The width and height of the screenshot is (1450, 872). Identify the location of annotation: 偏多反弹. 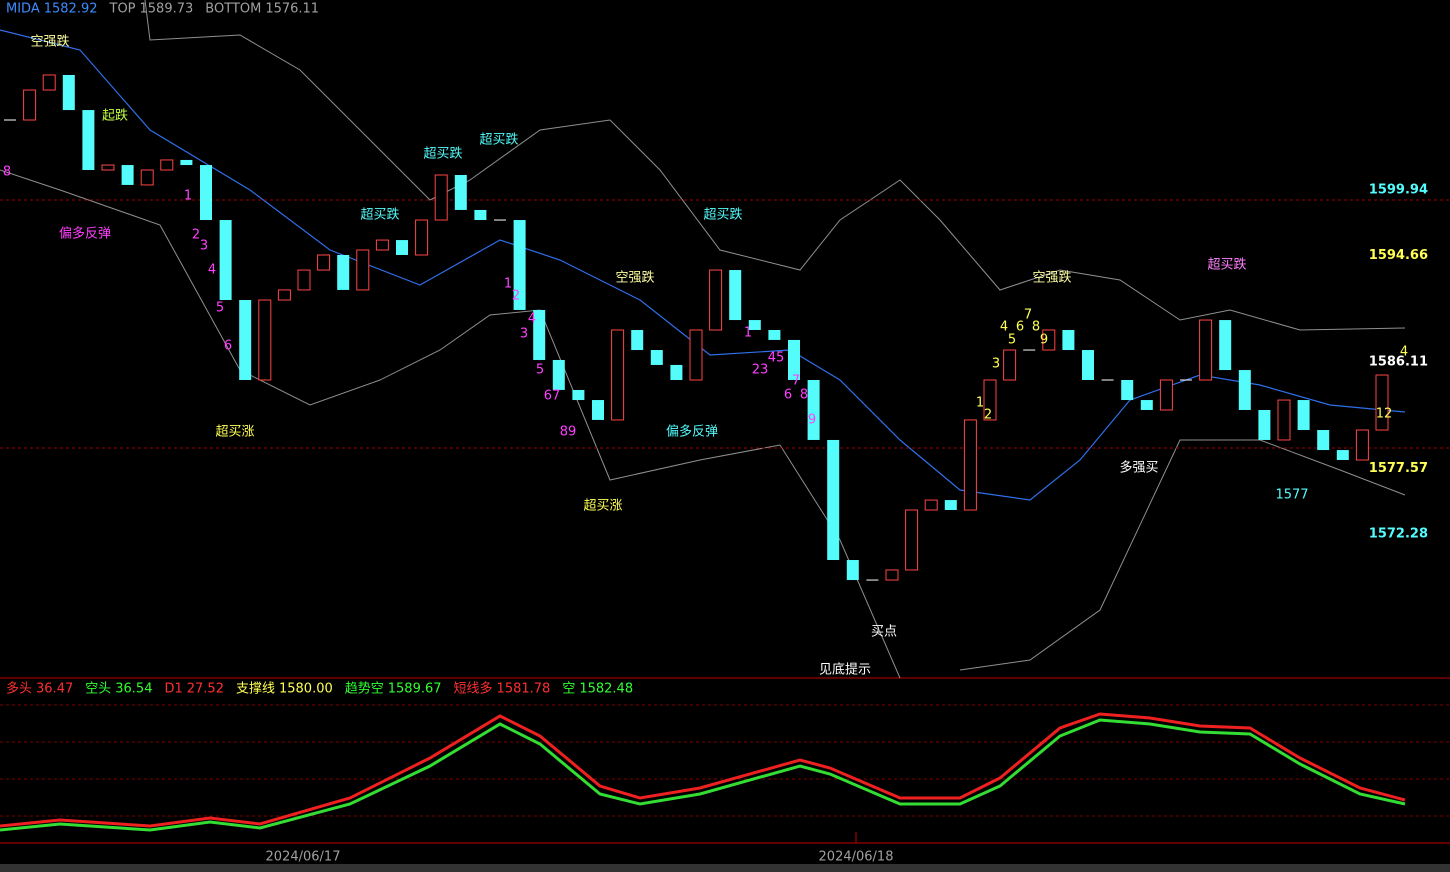
(85, 234).